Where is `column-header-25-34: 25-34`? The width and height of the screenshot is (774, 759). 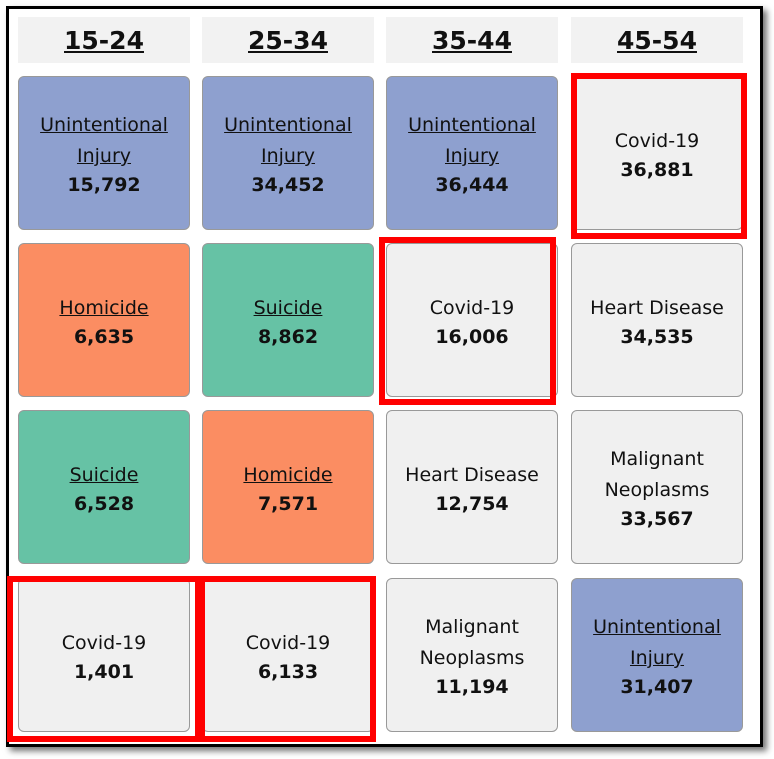
column-header-25-34: 25-34 is located at coordinates (288, 40).